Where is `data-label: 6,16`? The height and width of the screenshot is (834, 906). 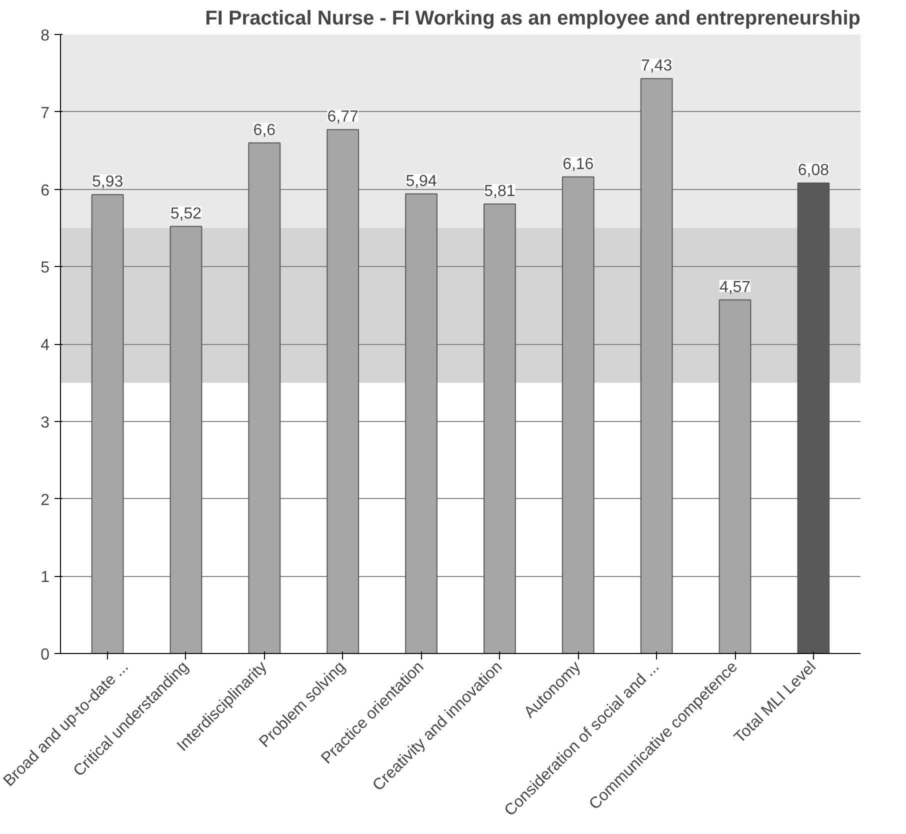
data-label: 6,16 is located at coordinates (578, 164).